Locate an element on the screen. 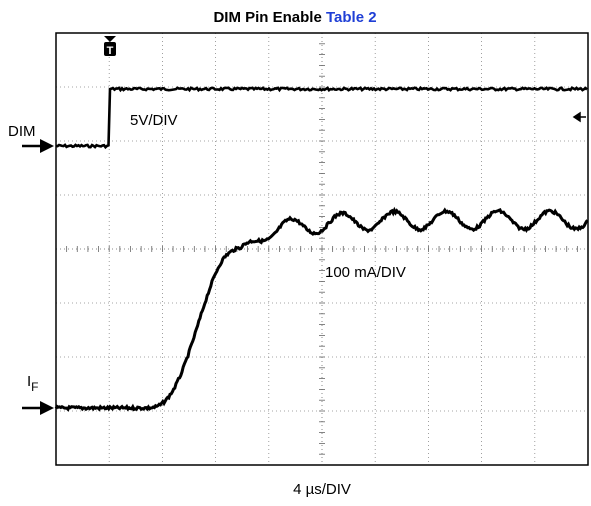 This screenshot has width=591, height=506. dim-waveform is located at coordinates (321, 117).